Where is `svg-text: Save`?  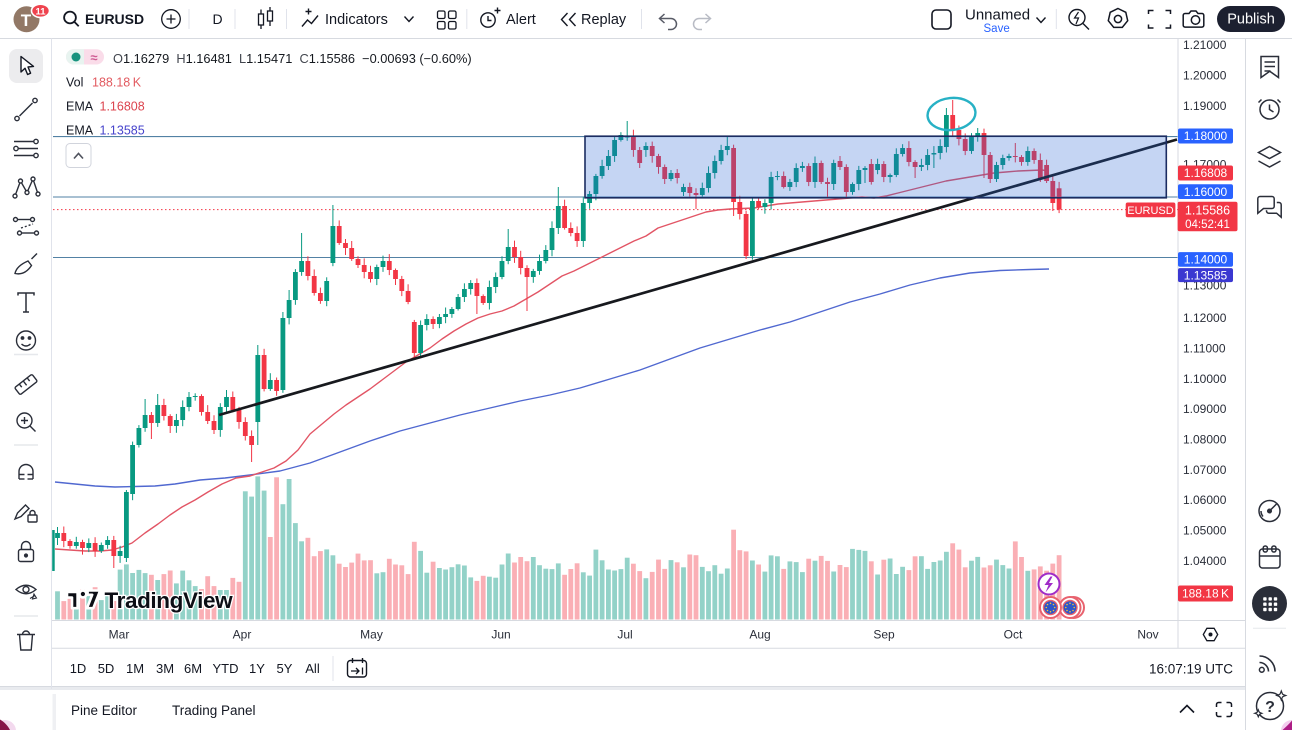
svg-text: Save is located at coordinates (997, 29).